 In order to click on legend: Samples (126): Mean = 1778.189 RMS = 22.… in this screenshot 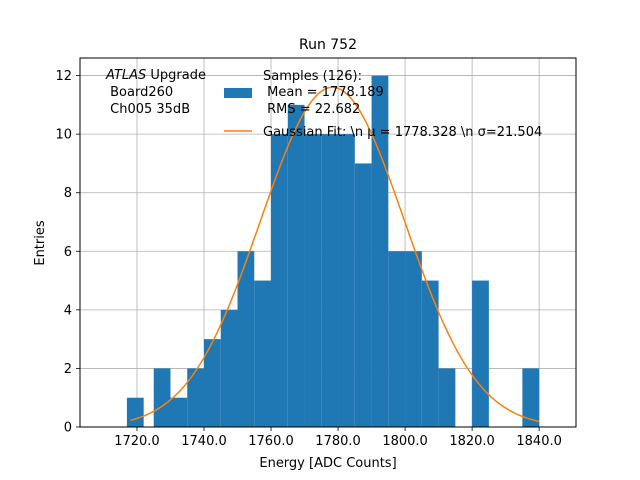, I will do `click(383, 104)`.